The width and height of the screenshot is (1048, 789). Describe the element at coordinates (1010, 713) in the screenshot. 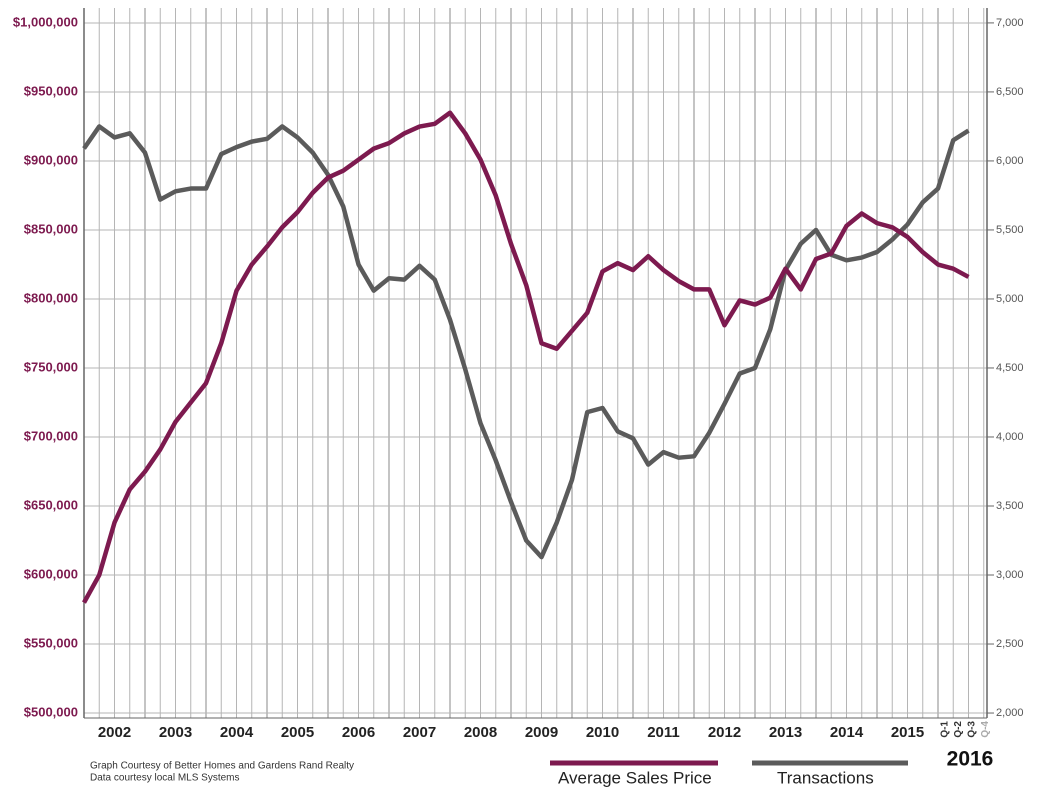

I see `y2-tick-label: 2,000` at that location.